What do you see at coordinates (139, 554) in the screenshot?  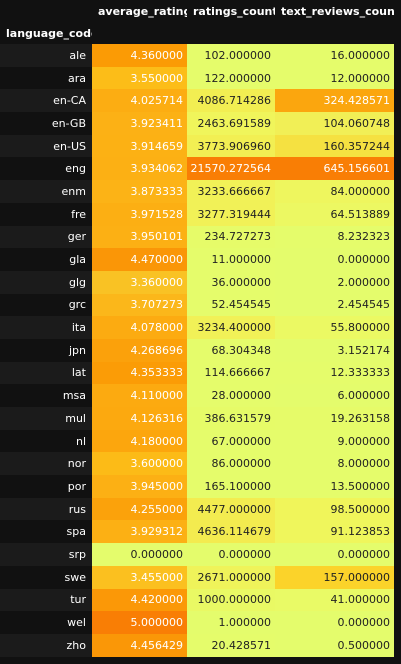 I see `cell-average-rating: 0.000000` at bounding box center [139, 554].